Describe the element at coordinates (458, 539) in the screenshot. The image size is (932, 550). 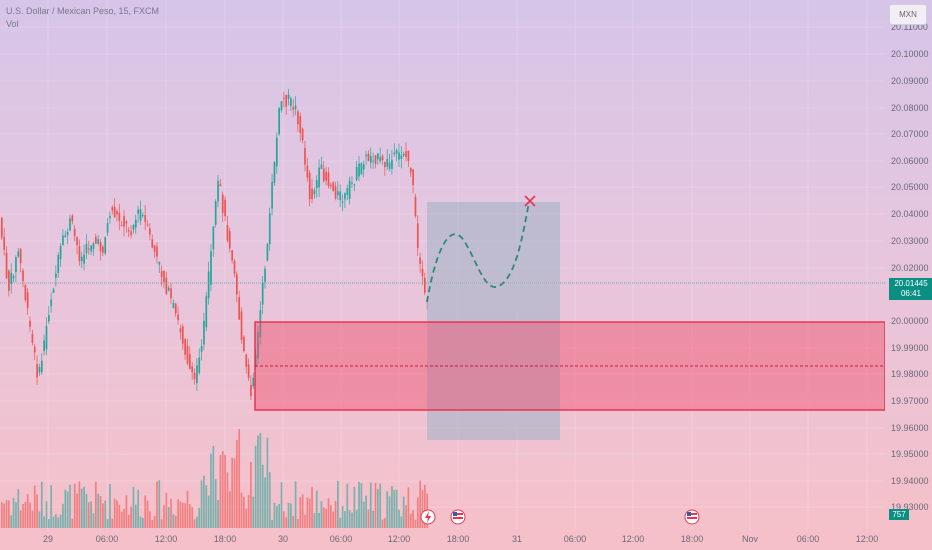
I see `time-tick-label: 18:00` at that location.